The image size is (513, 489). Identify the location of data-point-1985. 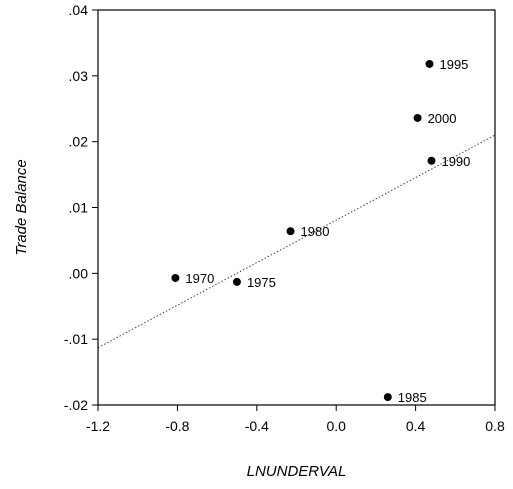
(387, 397).